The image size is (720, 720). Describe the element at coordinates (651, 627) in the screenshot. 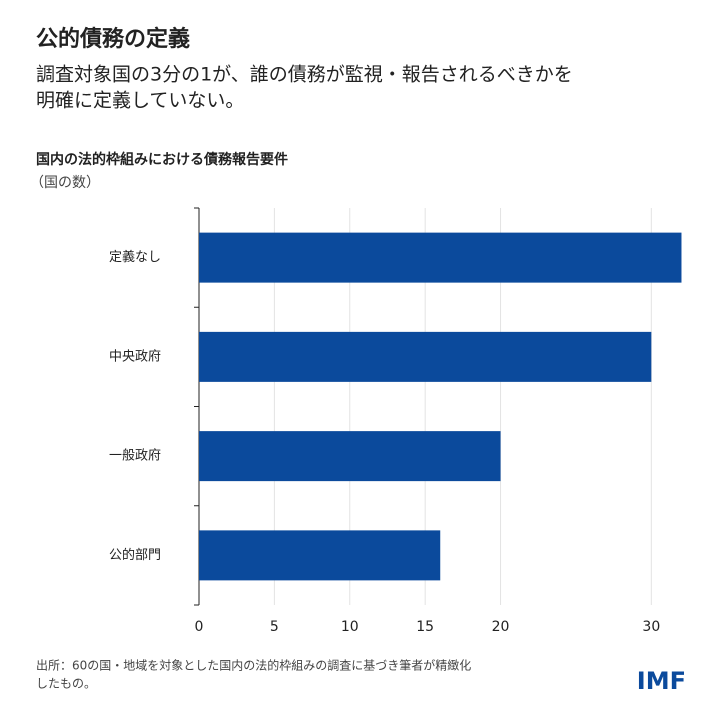

I see `x-tick-label: 30` at that location.